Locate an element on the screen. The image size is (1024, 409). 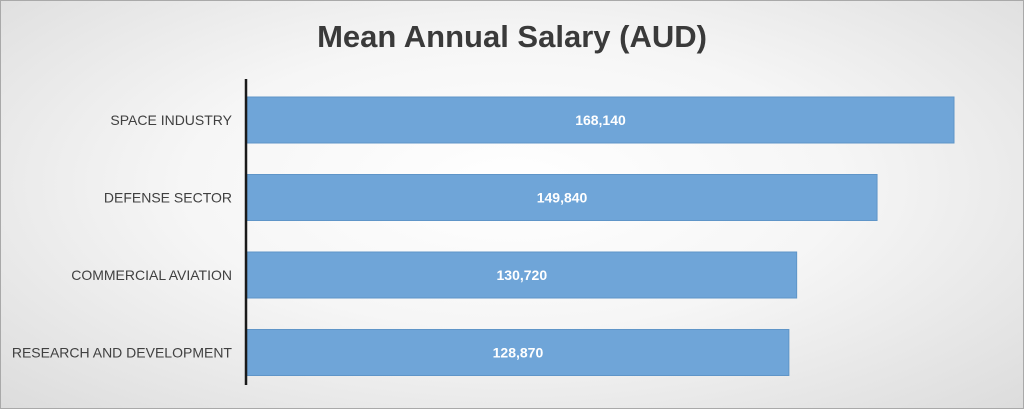
bar-value-label: 128,870 is located at coordinates (518, 353).